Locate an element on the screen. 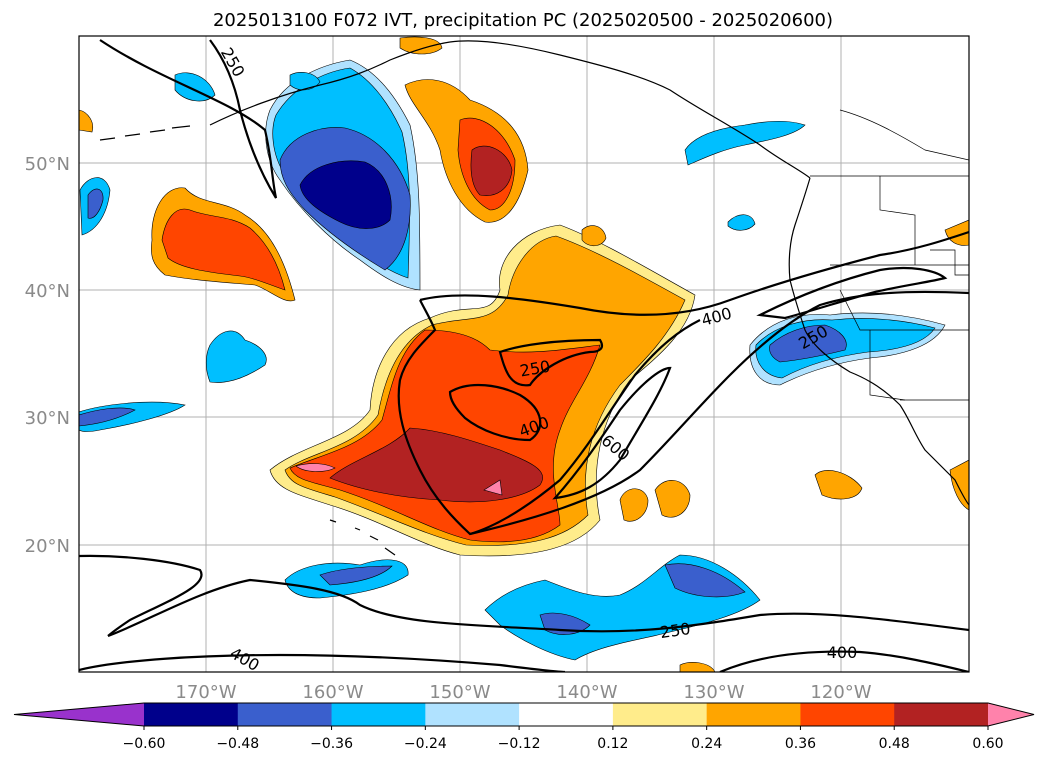 The image size is (1047, 765). colorbar-extend-high is located at coordinates (1011, 714).